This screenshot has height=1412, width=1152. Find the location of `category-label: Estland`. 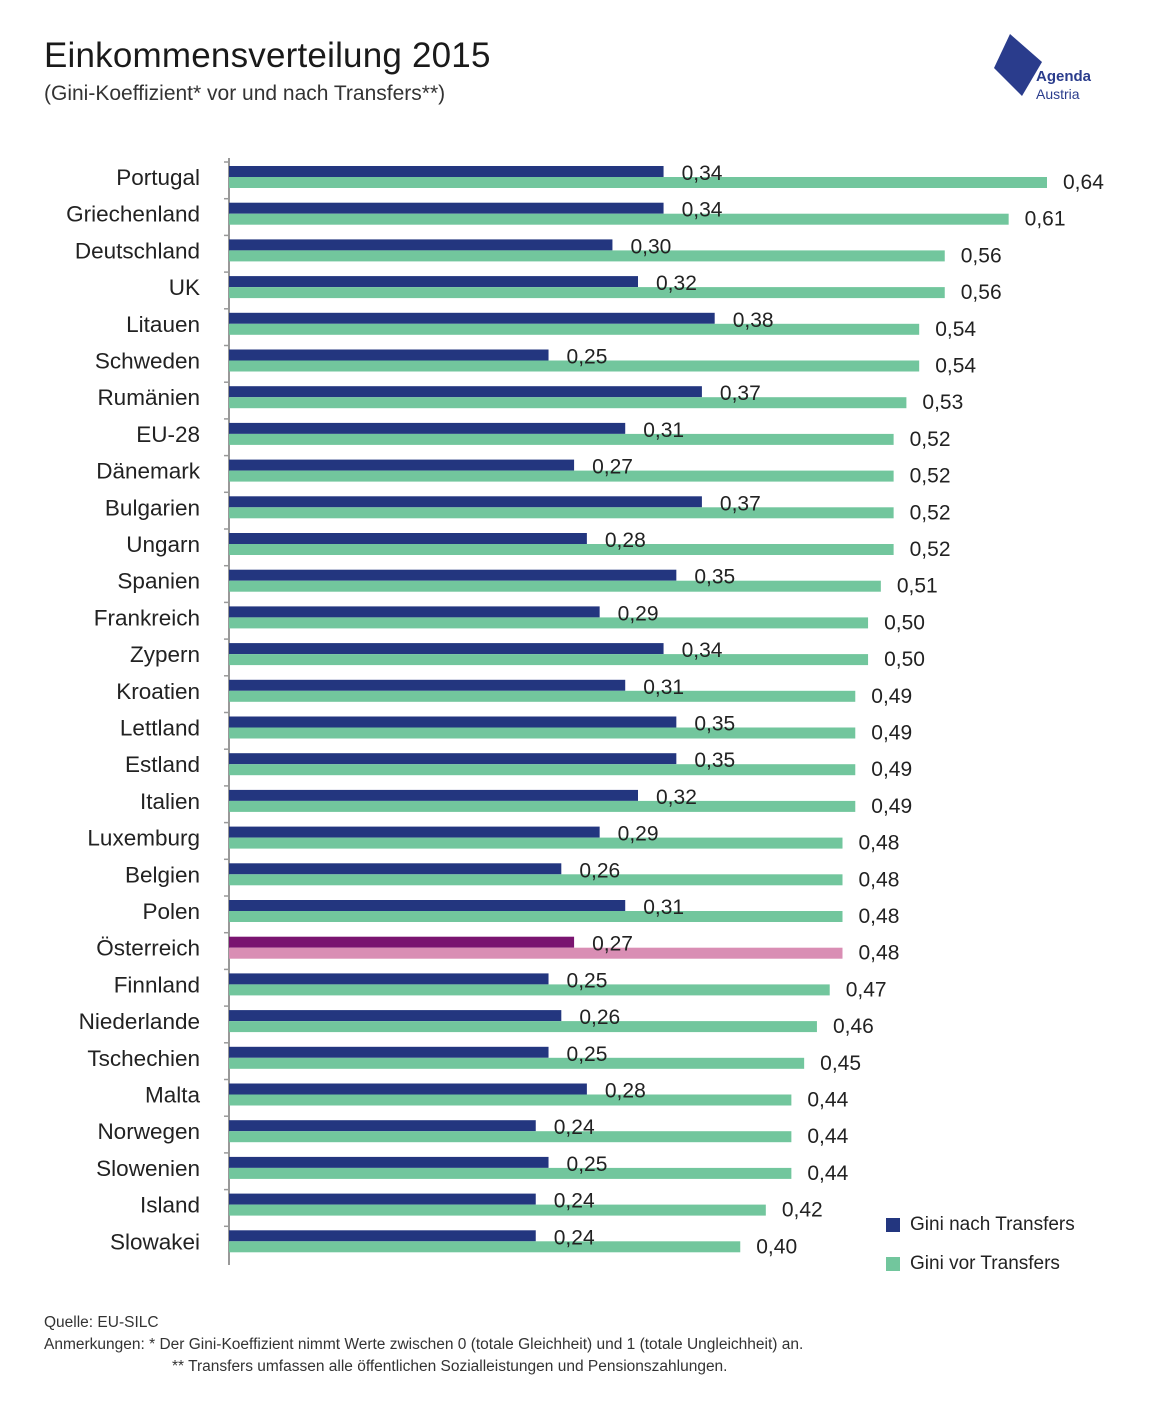

category-label: Estland is located at coordinates (162, 764).